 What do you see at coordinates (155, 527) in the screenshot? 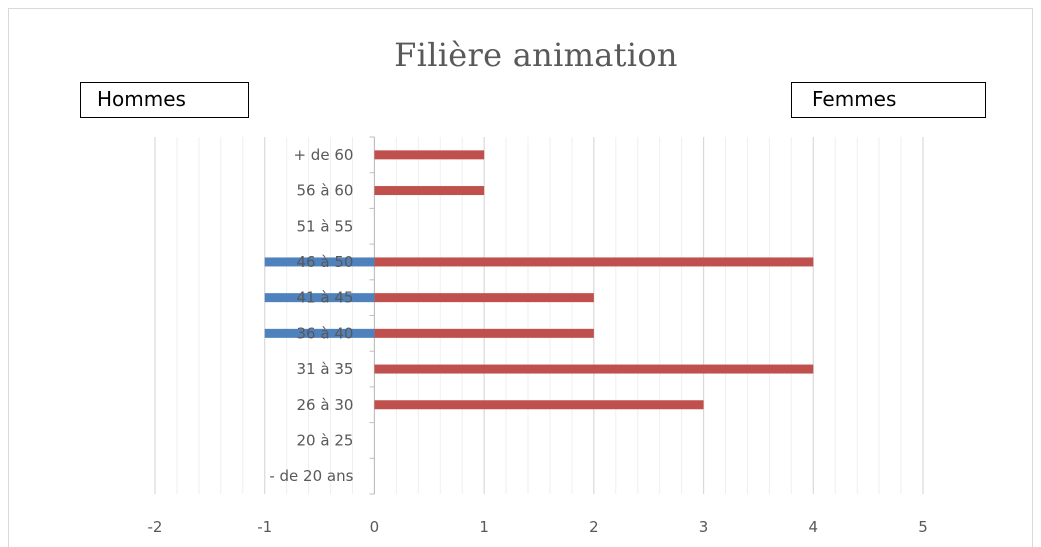
I see `x-tick-label: -2` at bounding box center [155, 527].